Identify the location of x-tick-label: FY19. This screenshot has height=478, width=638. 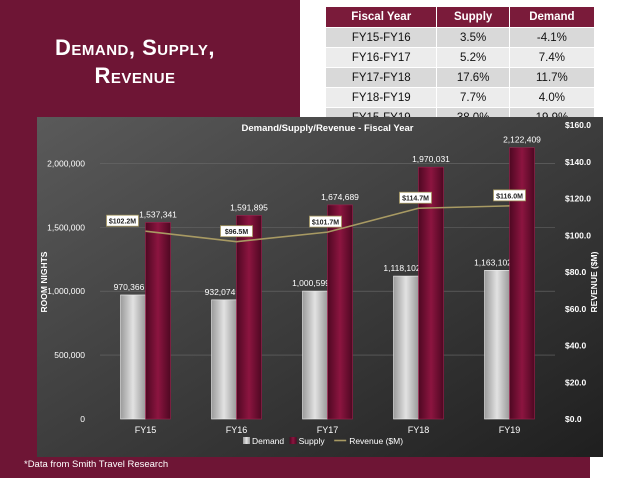
(510, 430).